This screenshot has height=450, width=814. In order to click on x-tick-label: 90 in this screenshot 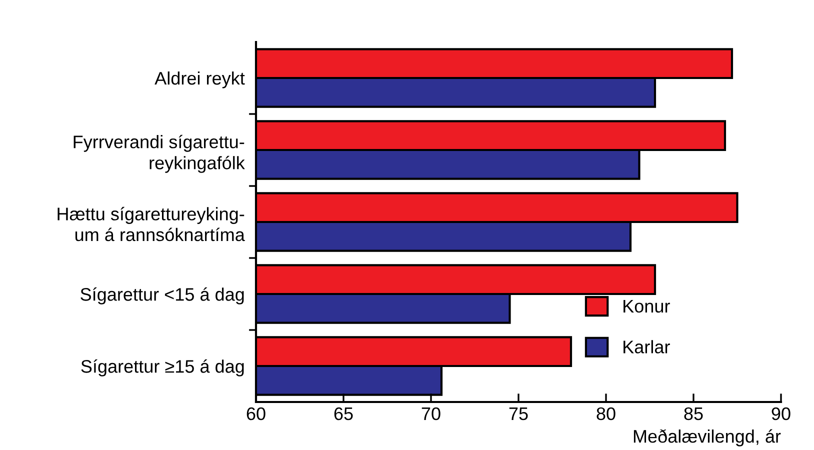, I will do `click(781, 413)`.